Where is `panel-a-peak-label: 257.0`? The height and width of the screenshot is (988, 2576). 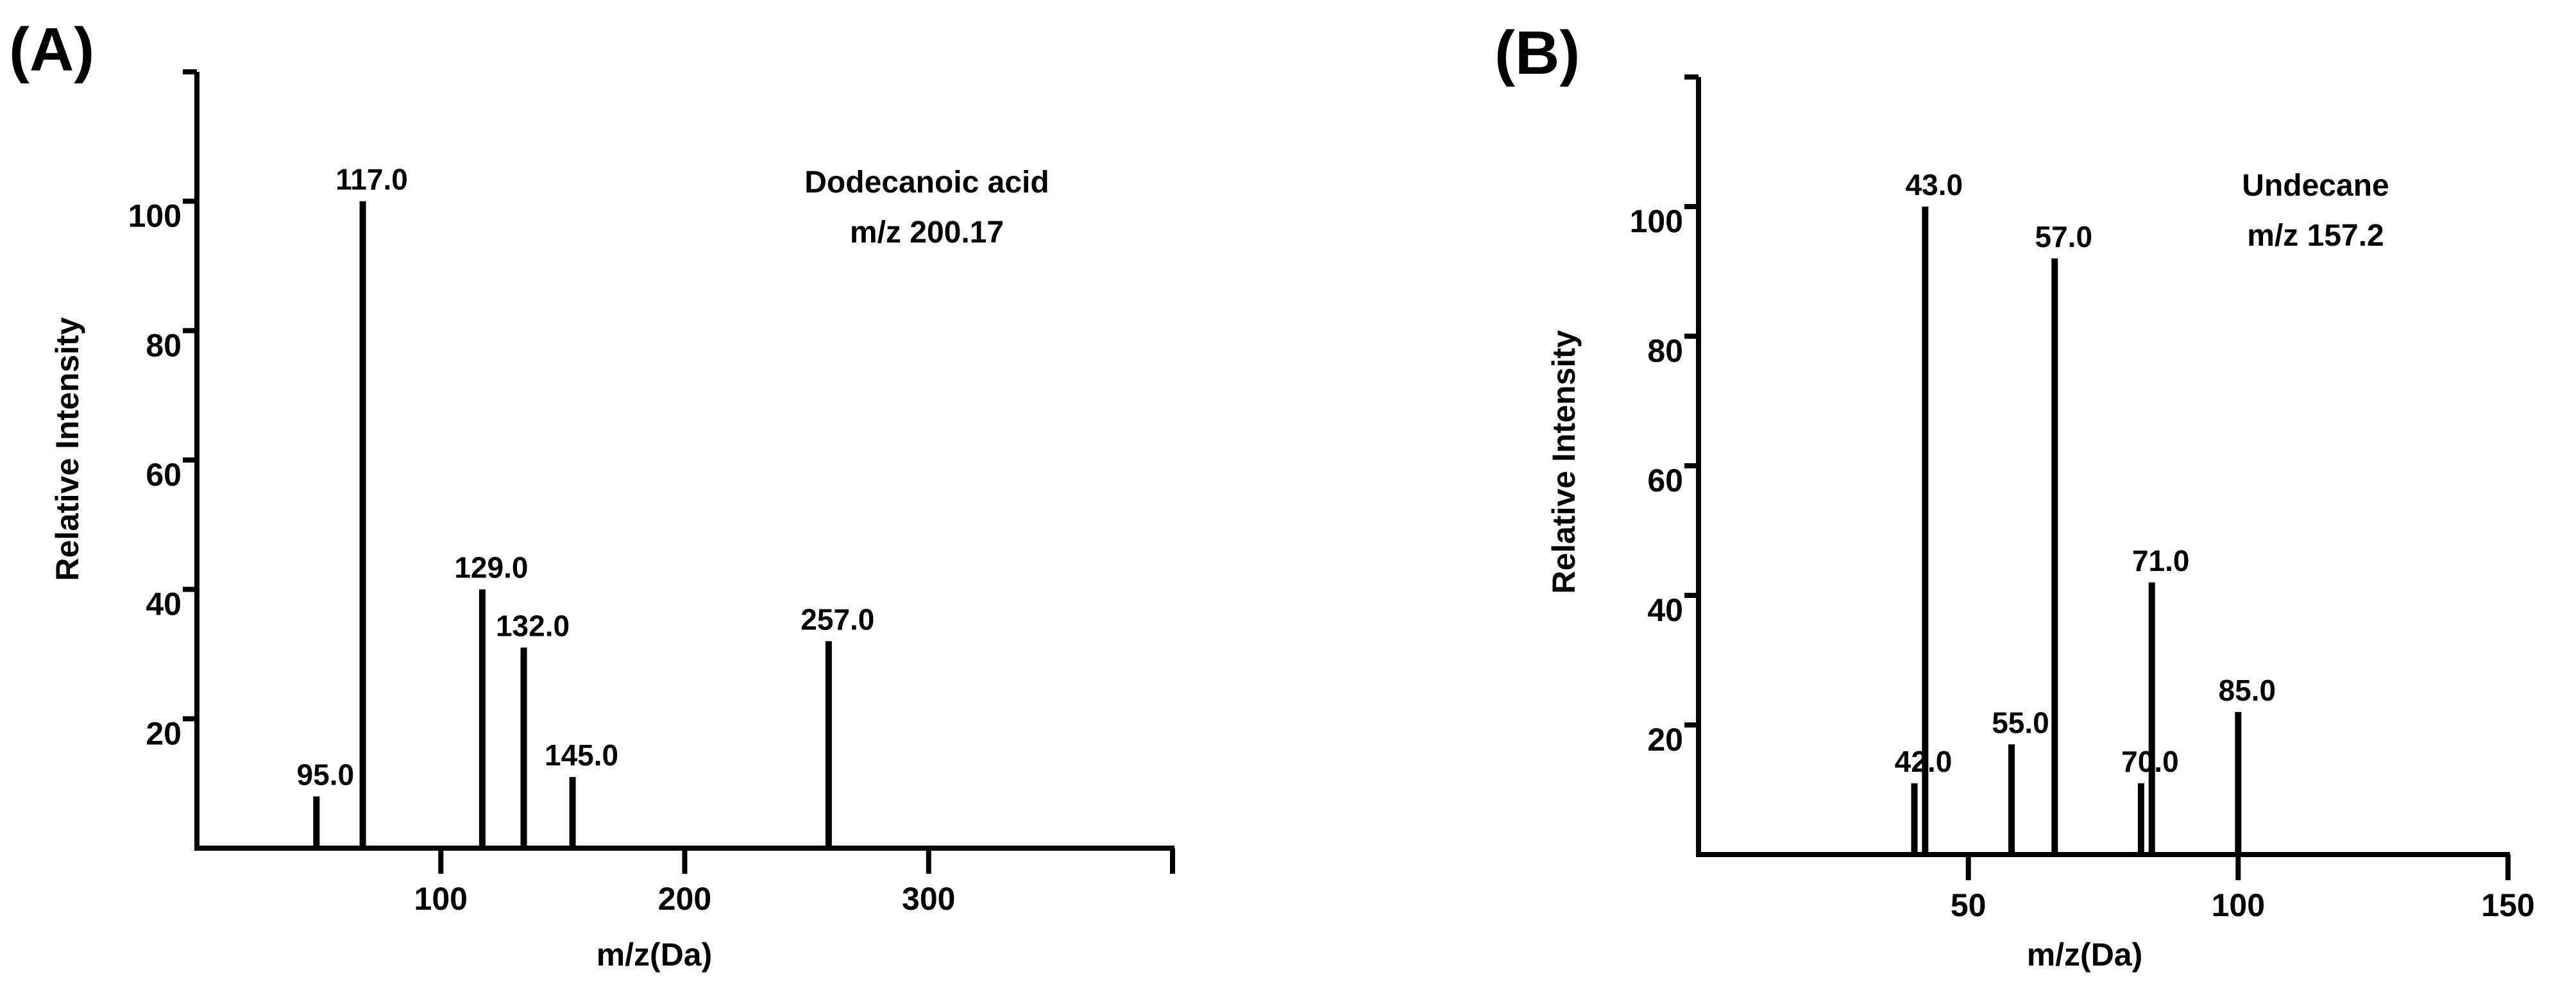 panel-a-peak-label: 257.0 is located at coordinates (837, 619).